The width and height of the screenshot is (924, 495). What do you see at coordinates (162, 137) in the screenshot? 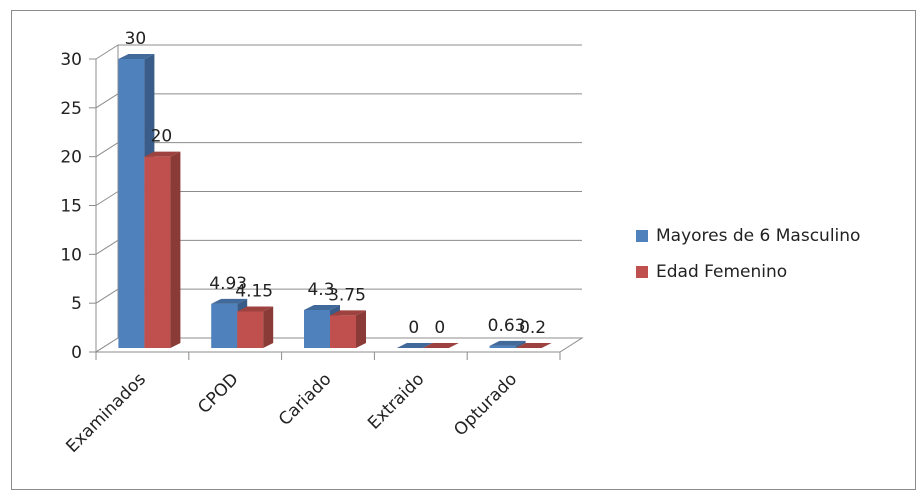
I see `data-label: 20` at bounding box center [162, 137].